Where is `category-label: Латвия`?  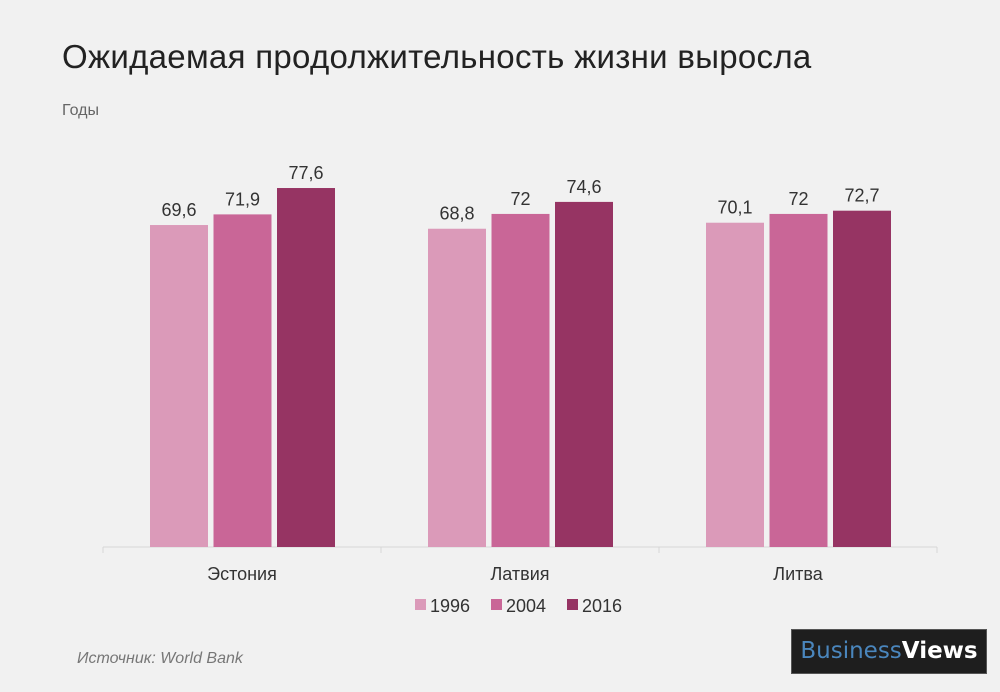
category-label: Латвия is located at coordinates (519, 574).